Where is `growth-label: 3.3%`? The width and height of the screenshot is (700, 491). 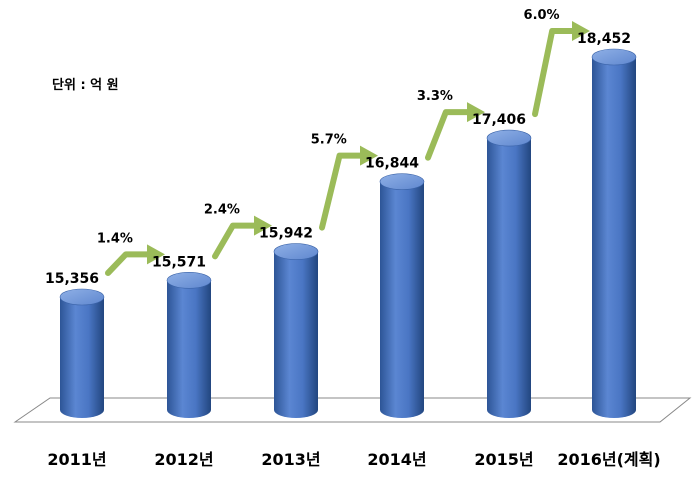 growth-label: 3.3% is located at coordinates (435, 96).